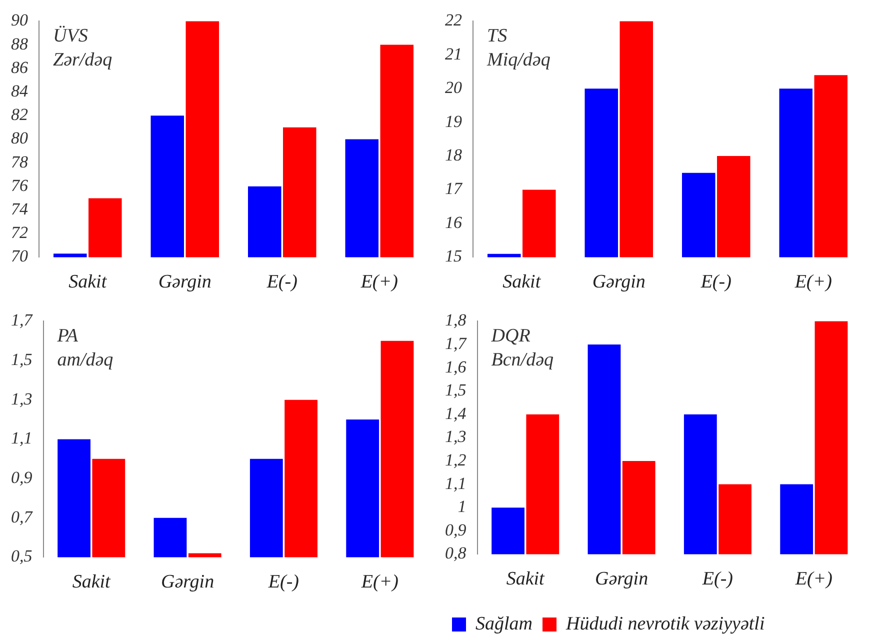  Describe the element at coordinates (19, 67) in the screenshot. I see `y-tick-label: 86` at that location.